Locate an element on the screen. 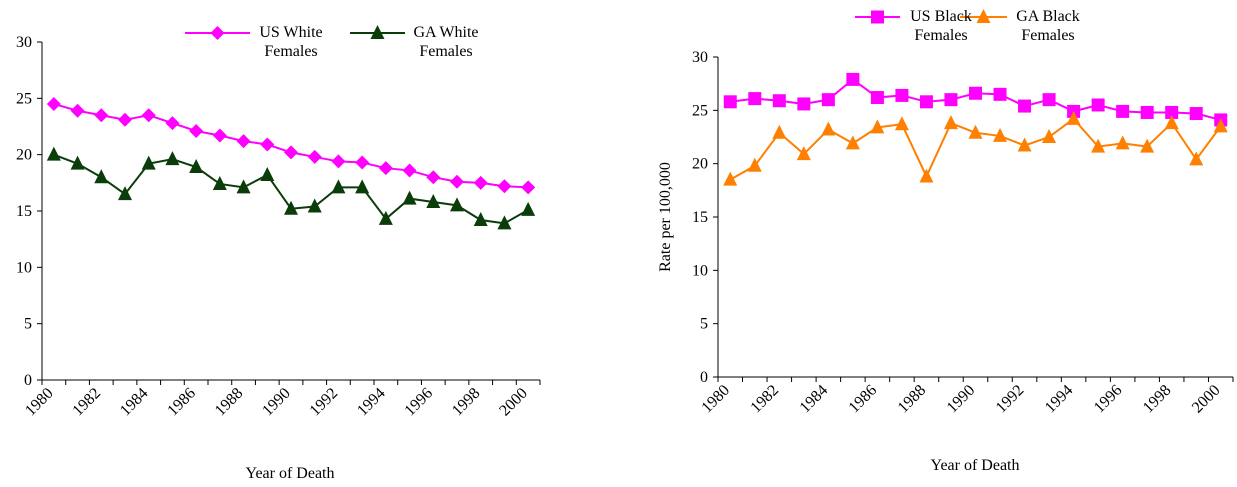 The width and height of the screenshot is (1237, 487). legend-label: US Black Females is located at coordinates (941, 26).